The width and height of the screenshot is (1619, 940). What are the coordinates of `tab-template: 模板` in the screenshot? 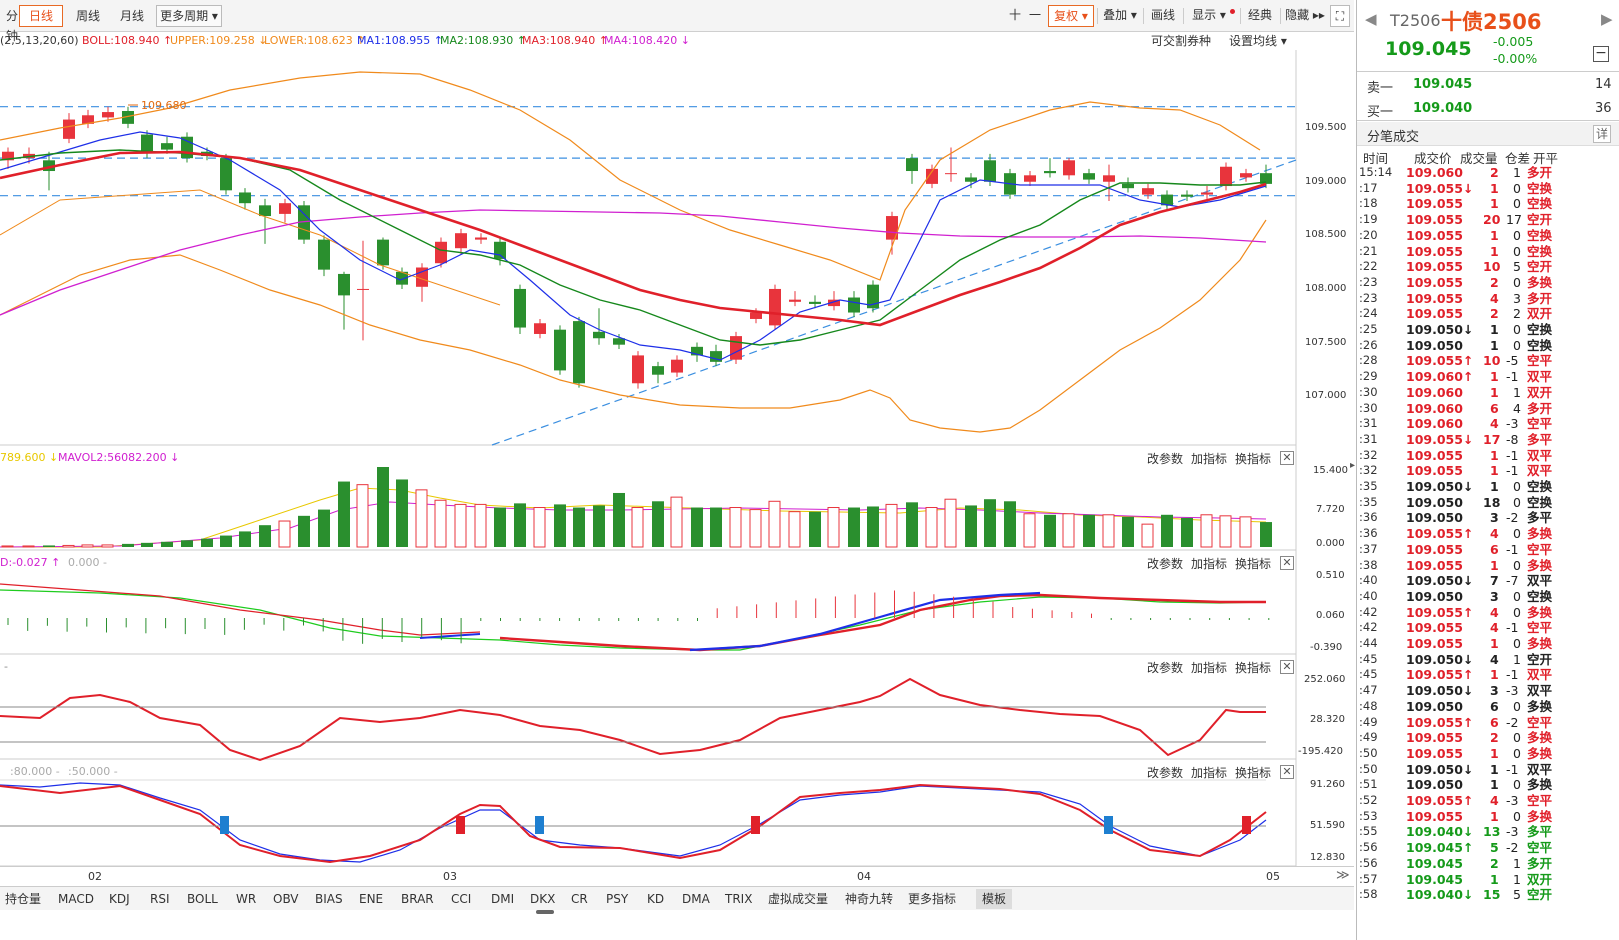 It's located at (994, 899).